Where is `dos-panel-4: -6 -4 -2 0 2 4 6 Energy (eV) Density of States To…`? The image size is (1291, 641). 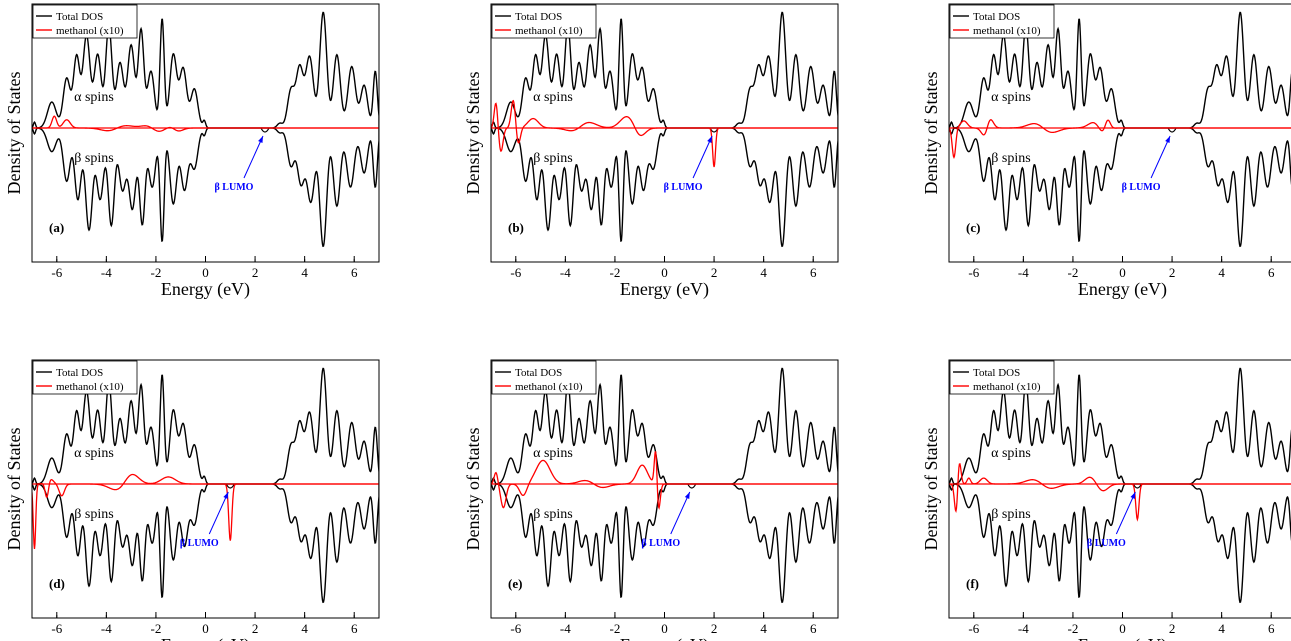
dos-panel-4: -6 -4 -2 0 2 4 6 Energy (eV) Density of States To… is located at coordinates (192, 500).